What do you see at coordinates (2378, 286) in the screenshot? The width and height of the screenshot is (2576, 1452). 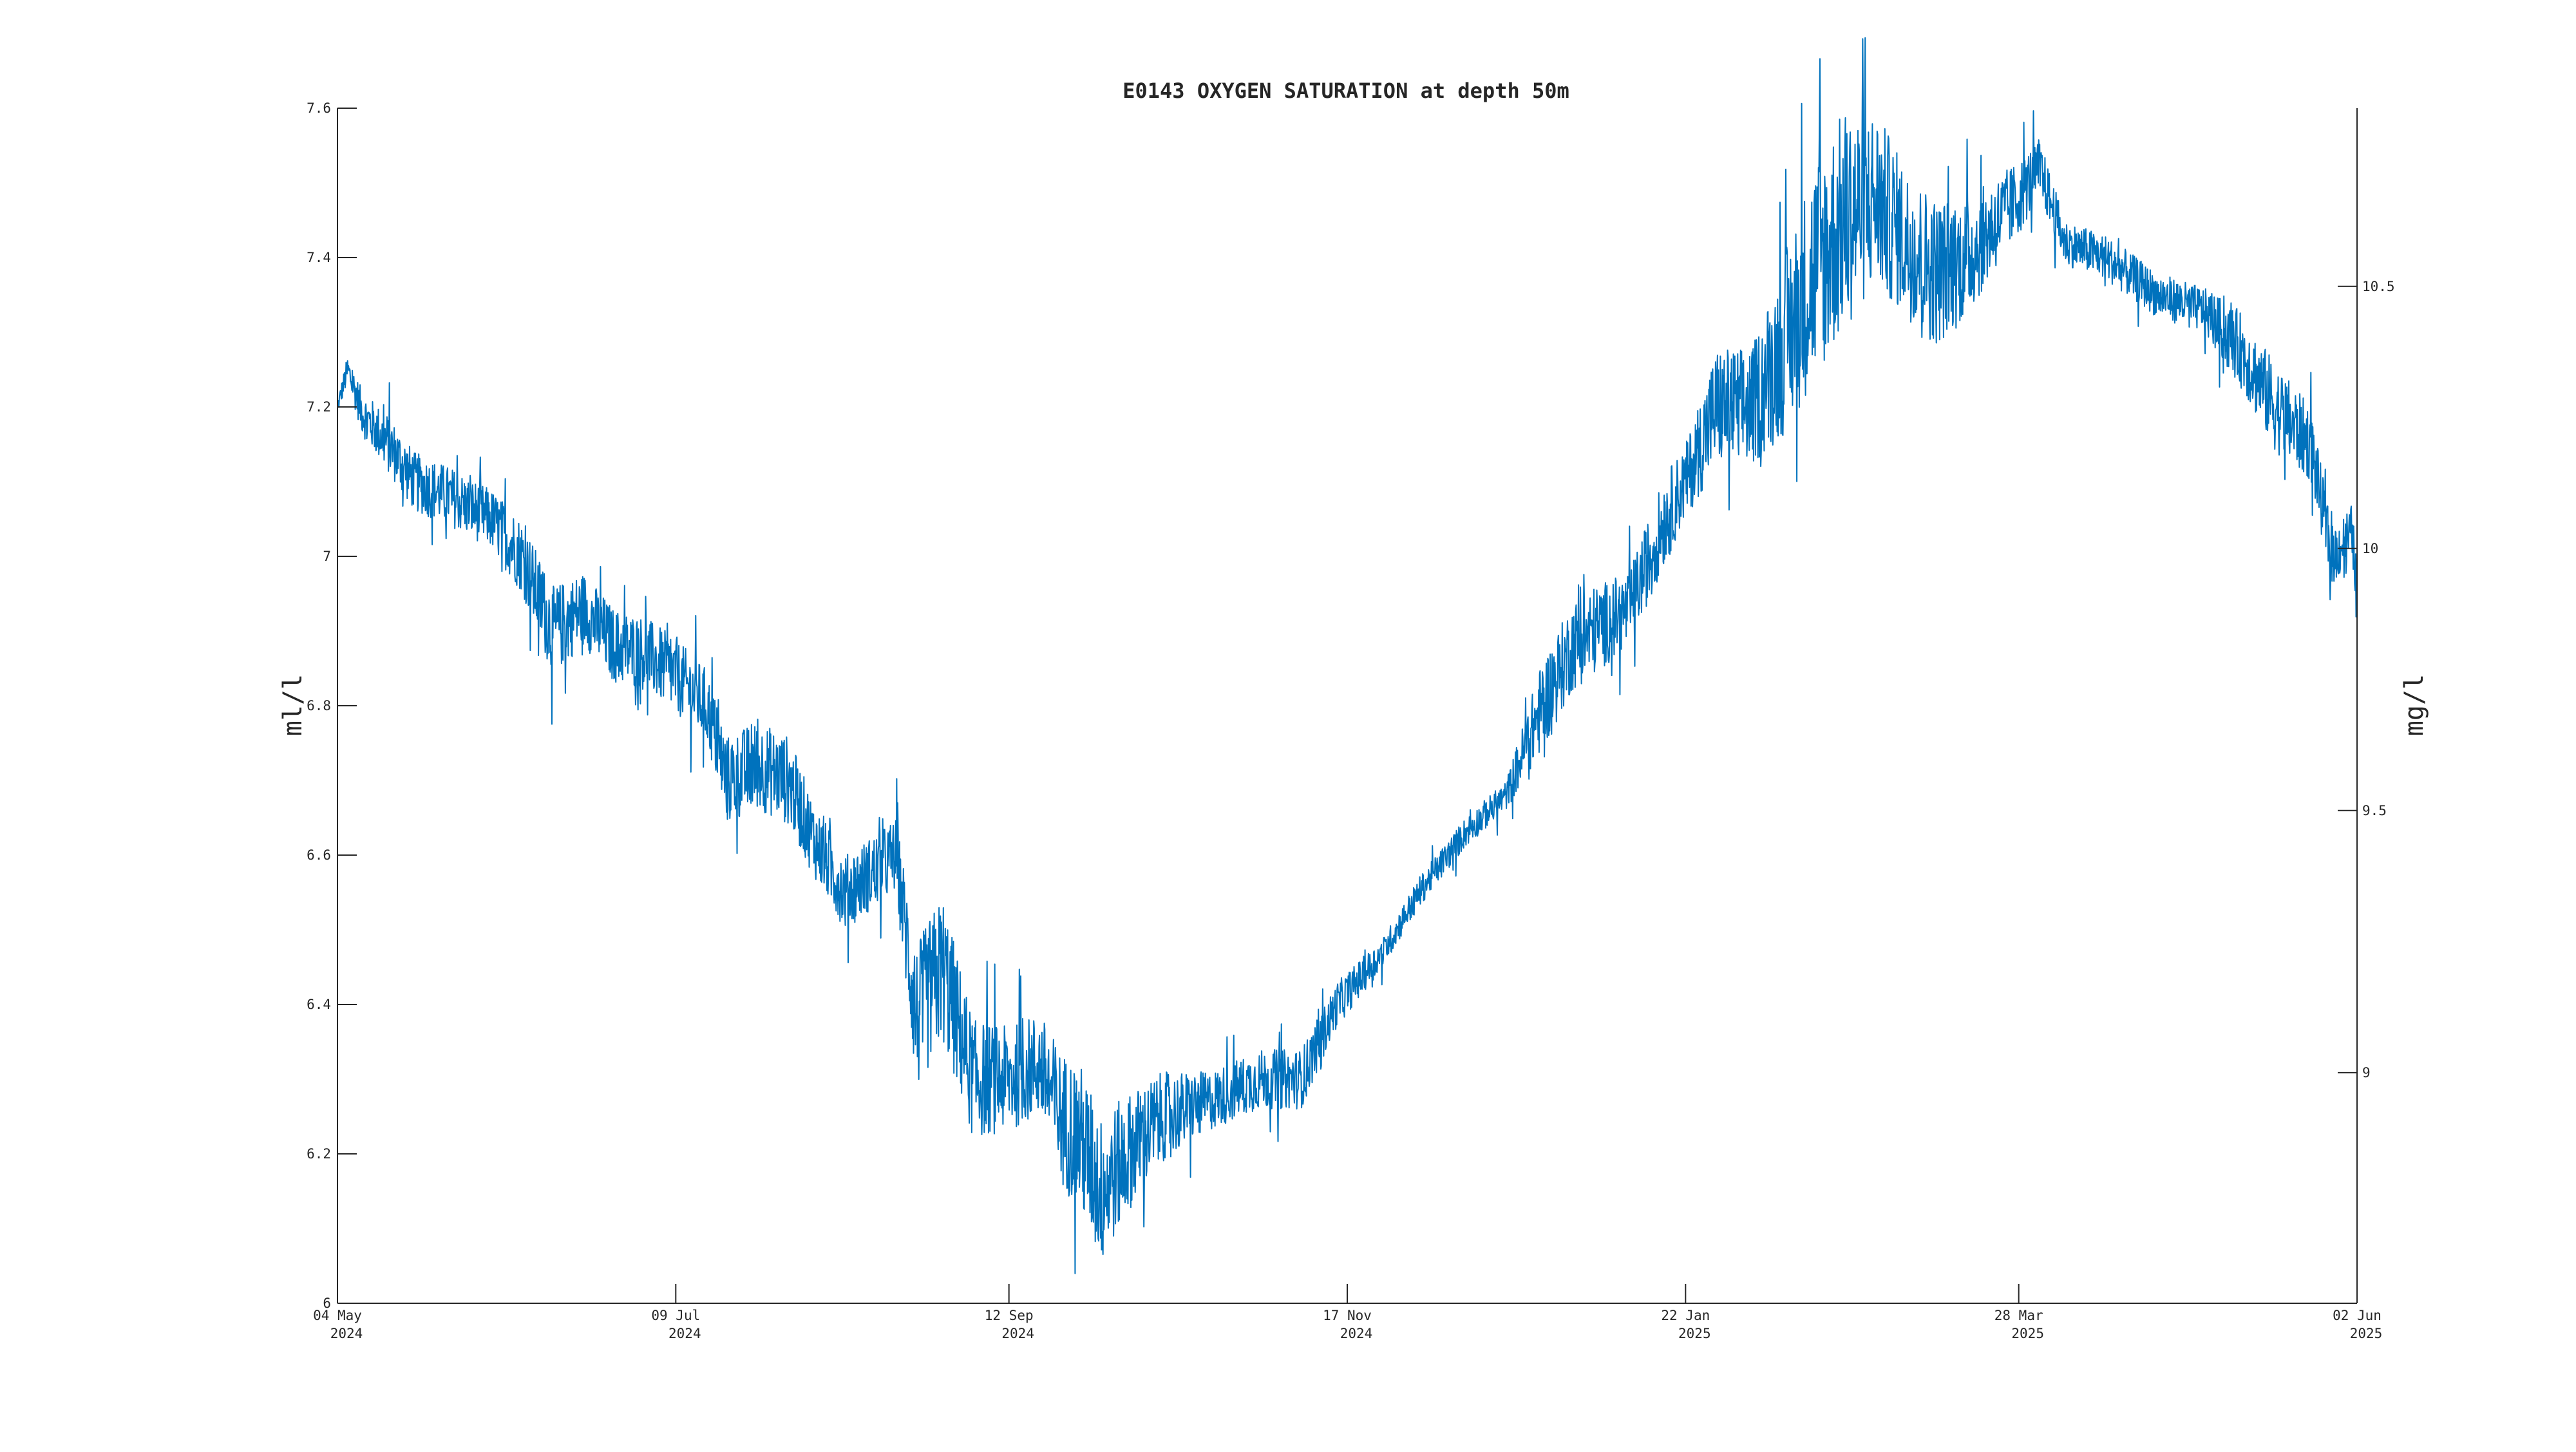 I see `y-tick-label-right: 10.5` at bounding box center [2378, 286].